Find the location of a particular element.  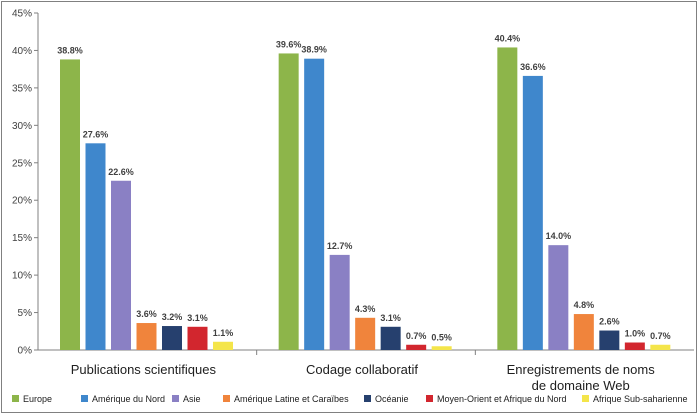

y-tick-label: 30% is located at coordinates (22, 126).